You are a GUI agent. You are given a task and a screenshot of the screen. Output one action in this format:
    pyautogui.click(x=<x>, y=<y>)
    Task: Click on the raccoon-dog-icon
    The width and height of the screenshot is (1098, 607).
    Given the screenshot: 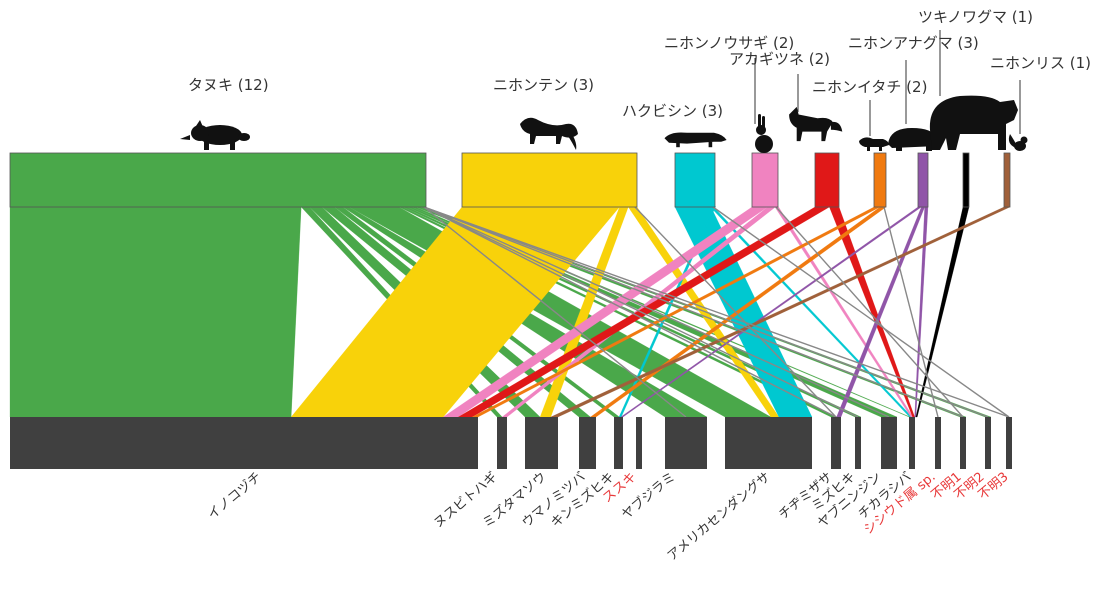 What is the action you would take?
    pyautogui.click(x=215, y=135)
    